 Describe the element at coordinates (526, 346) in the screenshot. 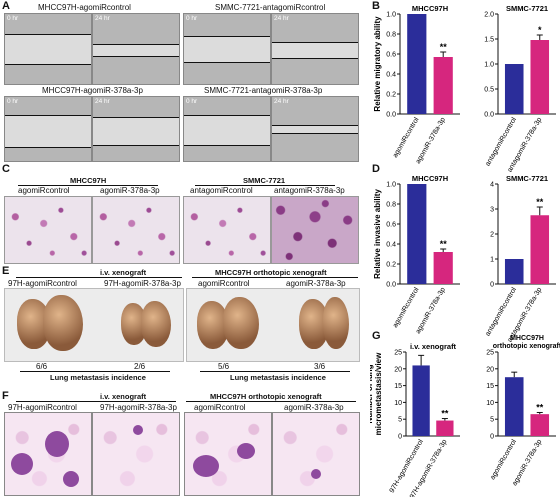

I see `chart-title: orthotopic xenograft` at that location.